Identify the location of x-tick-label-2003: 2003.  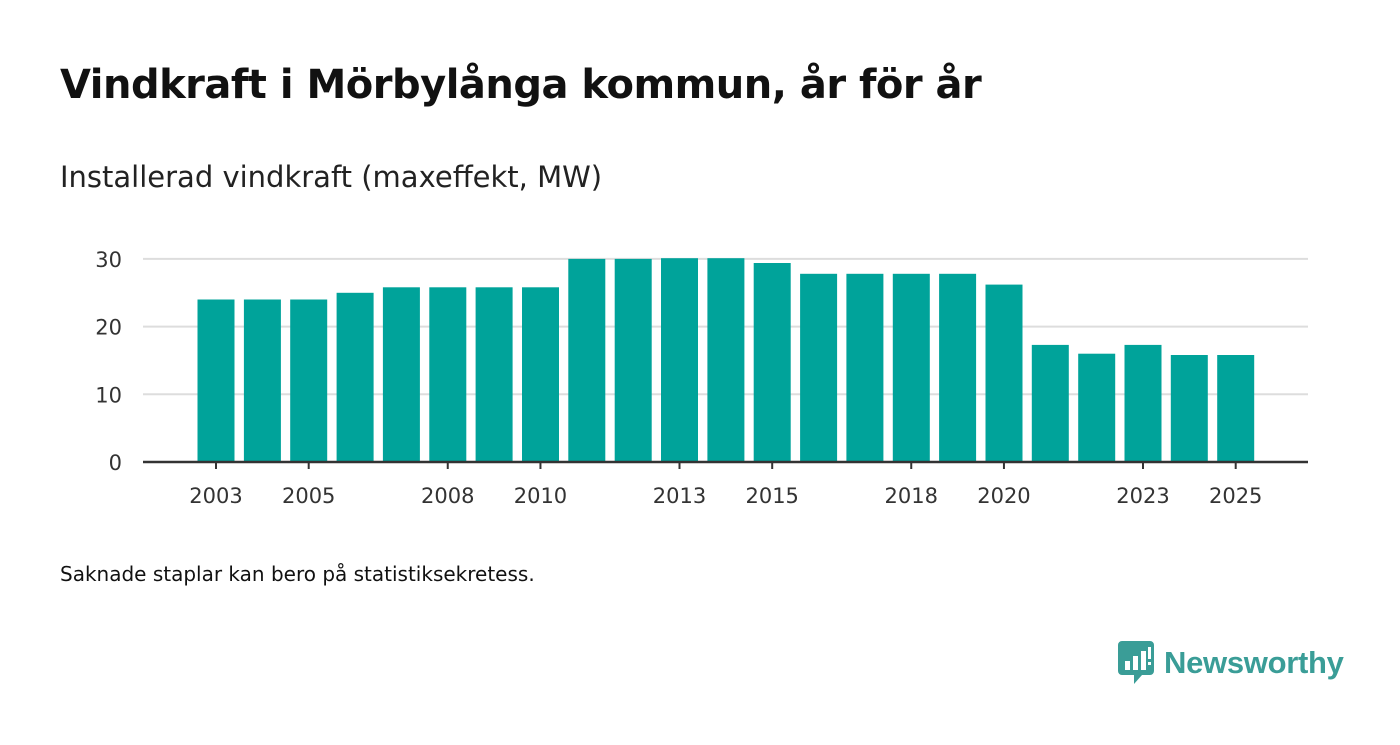
(215, 496).